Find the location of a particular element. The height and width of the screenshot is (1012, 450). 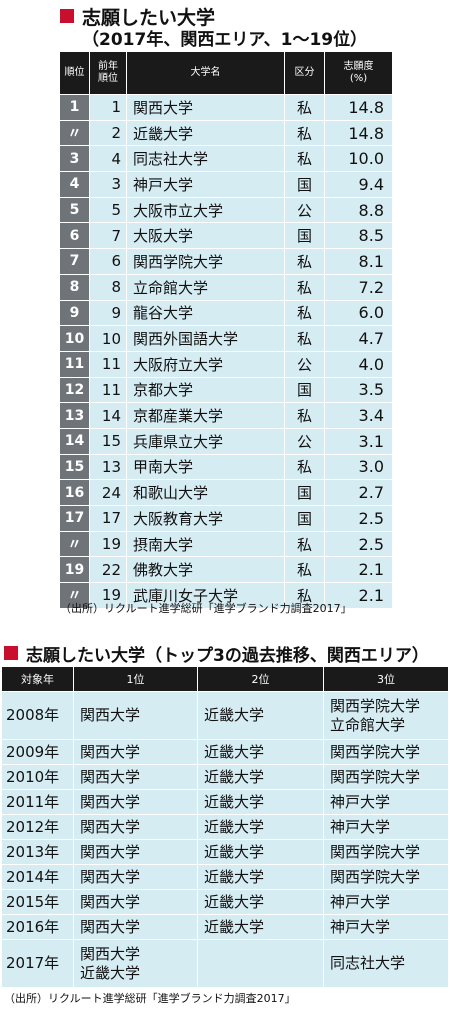

table-row: 13 14 京都産業大学私 3.4 is located at coordinates (226, 415).